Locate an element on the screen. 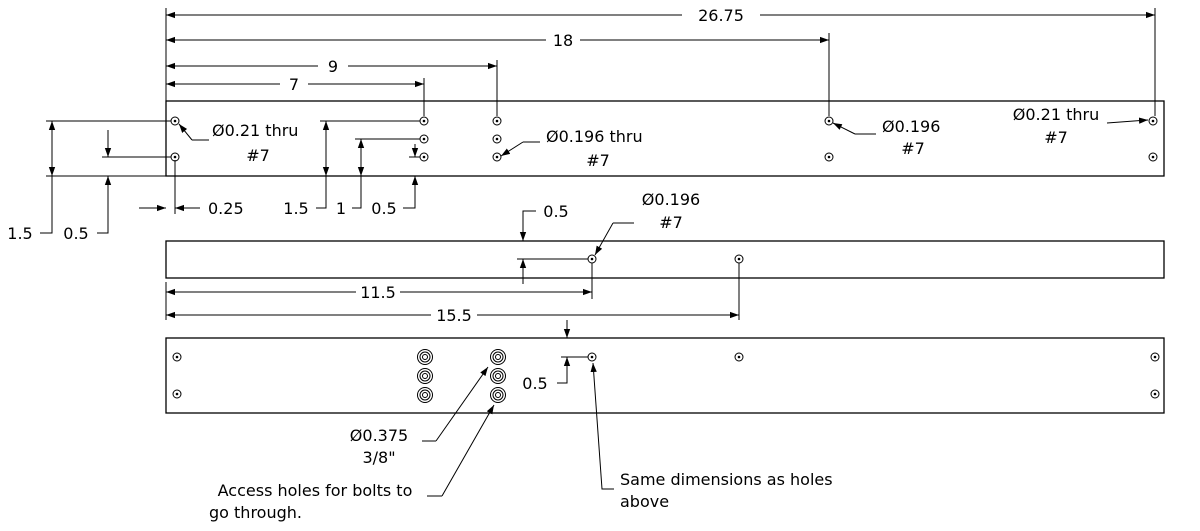  dim-label-7: 7 is located at coordinates (294, 84).